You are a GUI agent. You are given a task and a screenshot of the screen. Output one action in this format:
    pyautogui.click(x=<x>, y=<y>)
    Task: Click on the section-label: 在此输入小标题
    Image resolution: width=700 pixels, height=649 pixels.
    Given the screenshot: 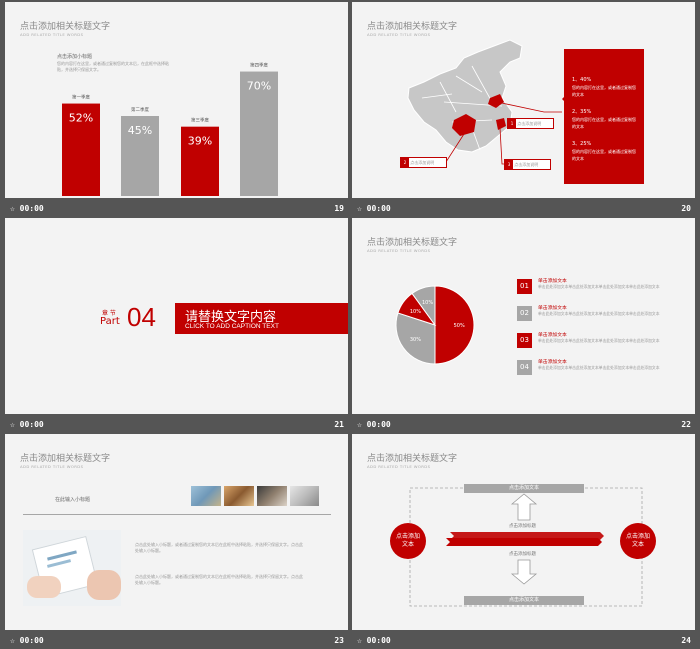 What is the action you would take?
    pyautogui.click(x=73, y=500)
    